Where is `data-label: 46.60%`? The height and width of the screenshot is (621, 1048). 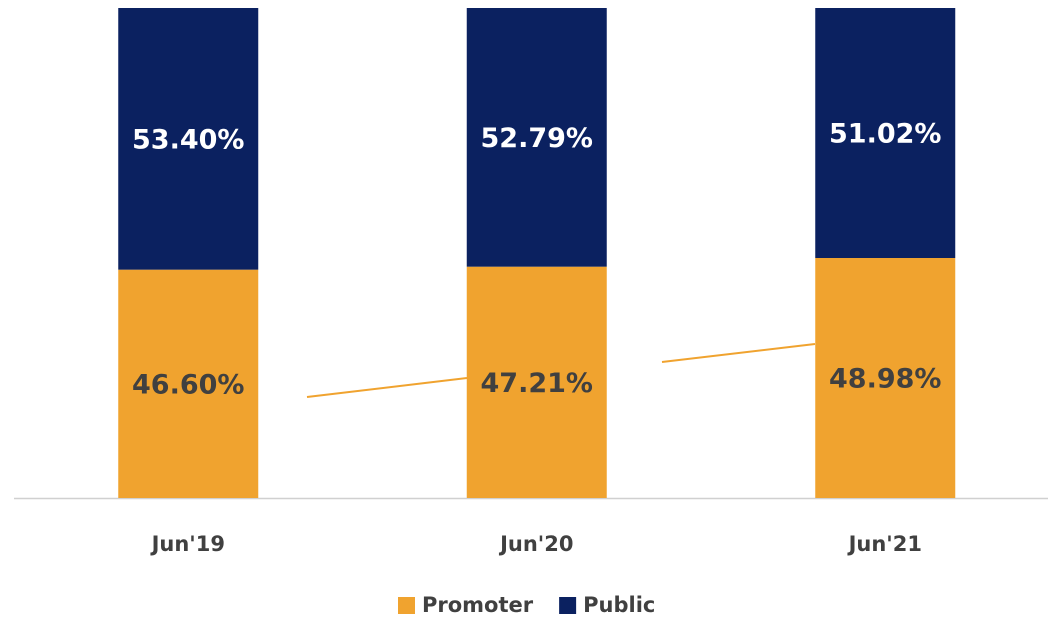
data-label: 46.60% is located at coordinates (188, 384).